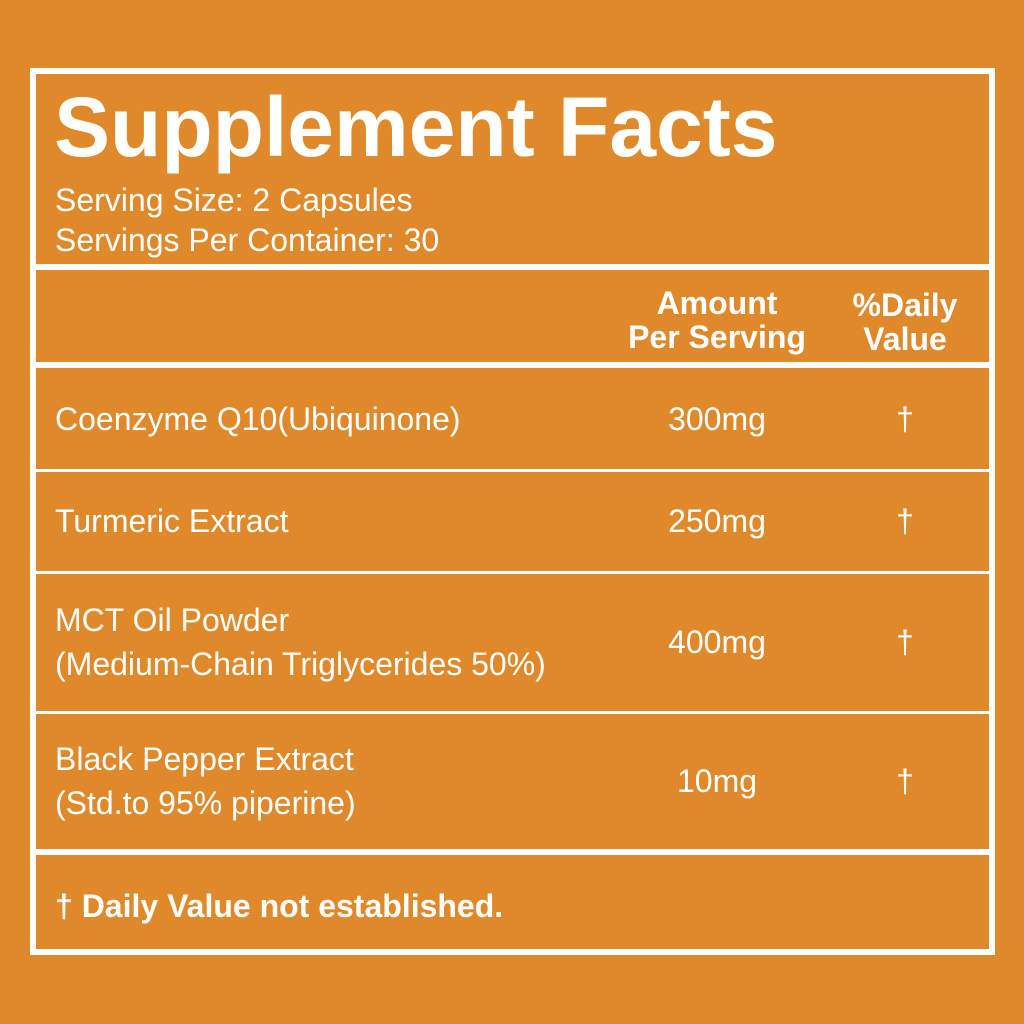 This screenshot has height=1024, width=1024. What do you see at coordinates (717, 419) in the screenshot?
I see `amount: 300mg` at bounding box center [717, 419].